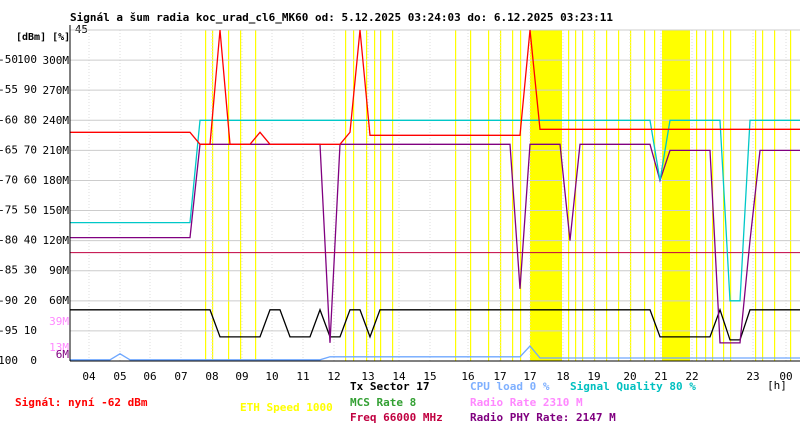 This screenshot has width=800, height=430. What do you see at coordinates (302, 376) in the screenshot?
I see `x-tick-label: 11` at bounding box center [302, 376].